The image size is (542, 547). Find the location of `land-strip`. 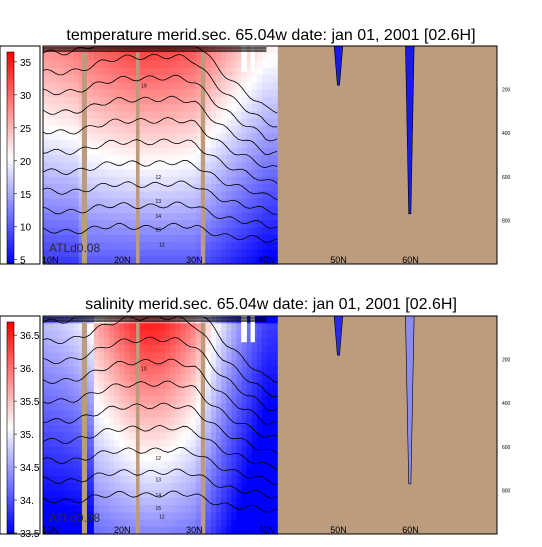

land-strip is located at coordinates (84, 428).